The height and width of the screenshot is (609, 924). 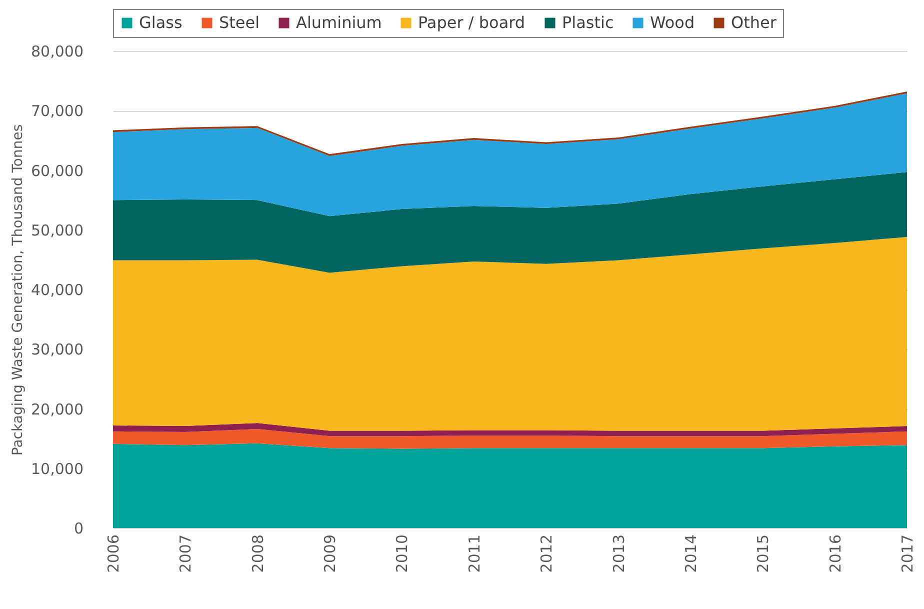 What do you see at coordinates (472, 22) in the screenshot?
I see `legend-label: Paper / board` at bounding box center [472, 22].